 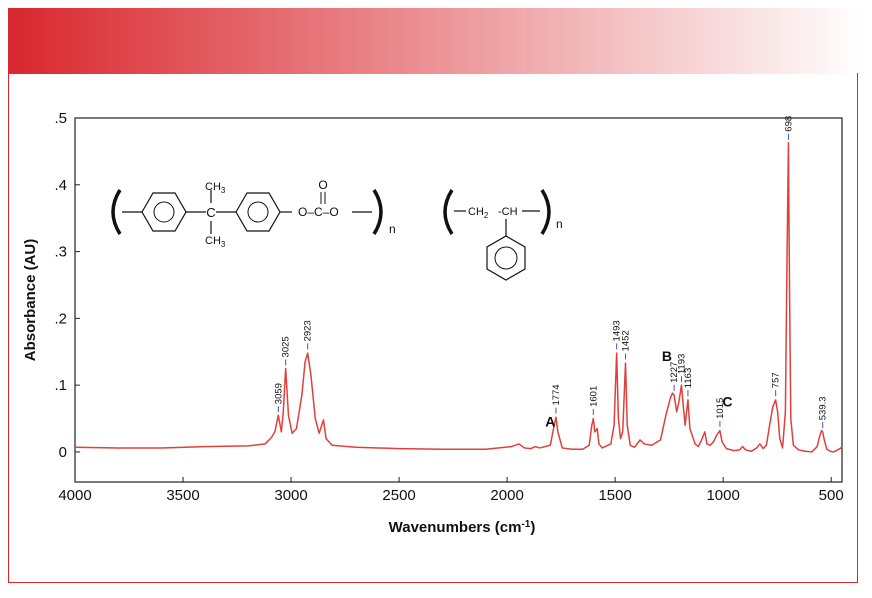 What do you see at coordinates (506, 258) in the screenshot?
I see `benzene-ring-ps` at bounding box center [506, 258].